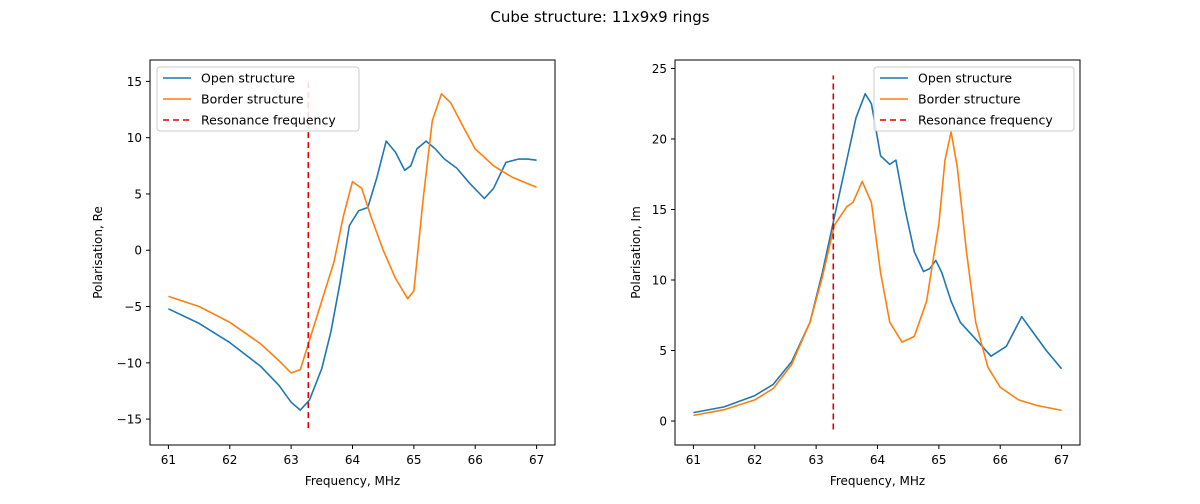 Image resolution: width=1200 pixels, height=504 pixels. I want to click on left-y-tick-label: −10, so click(129, 363).